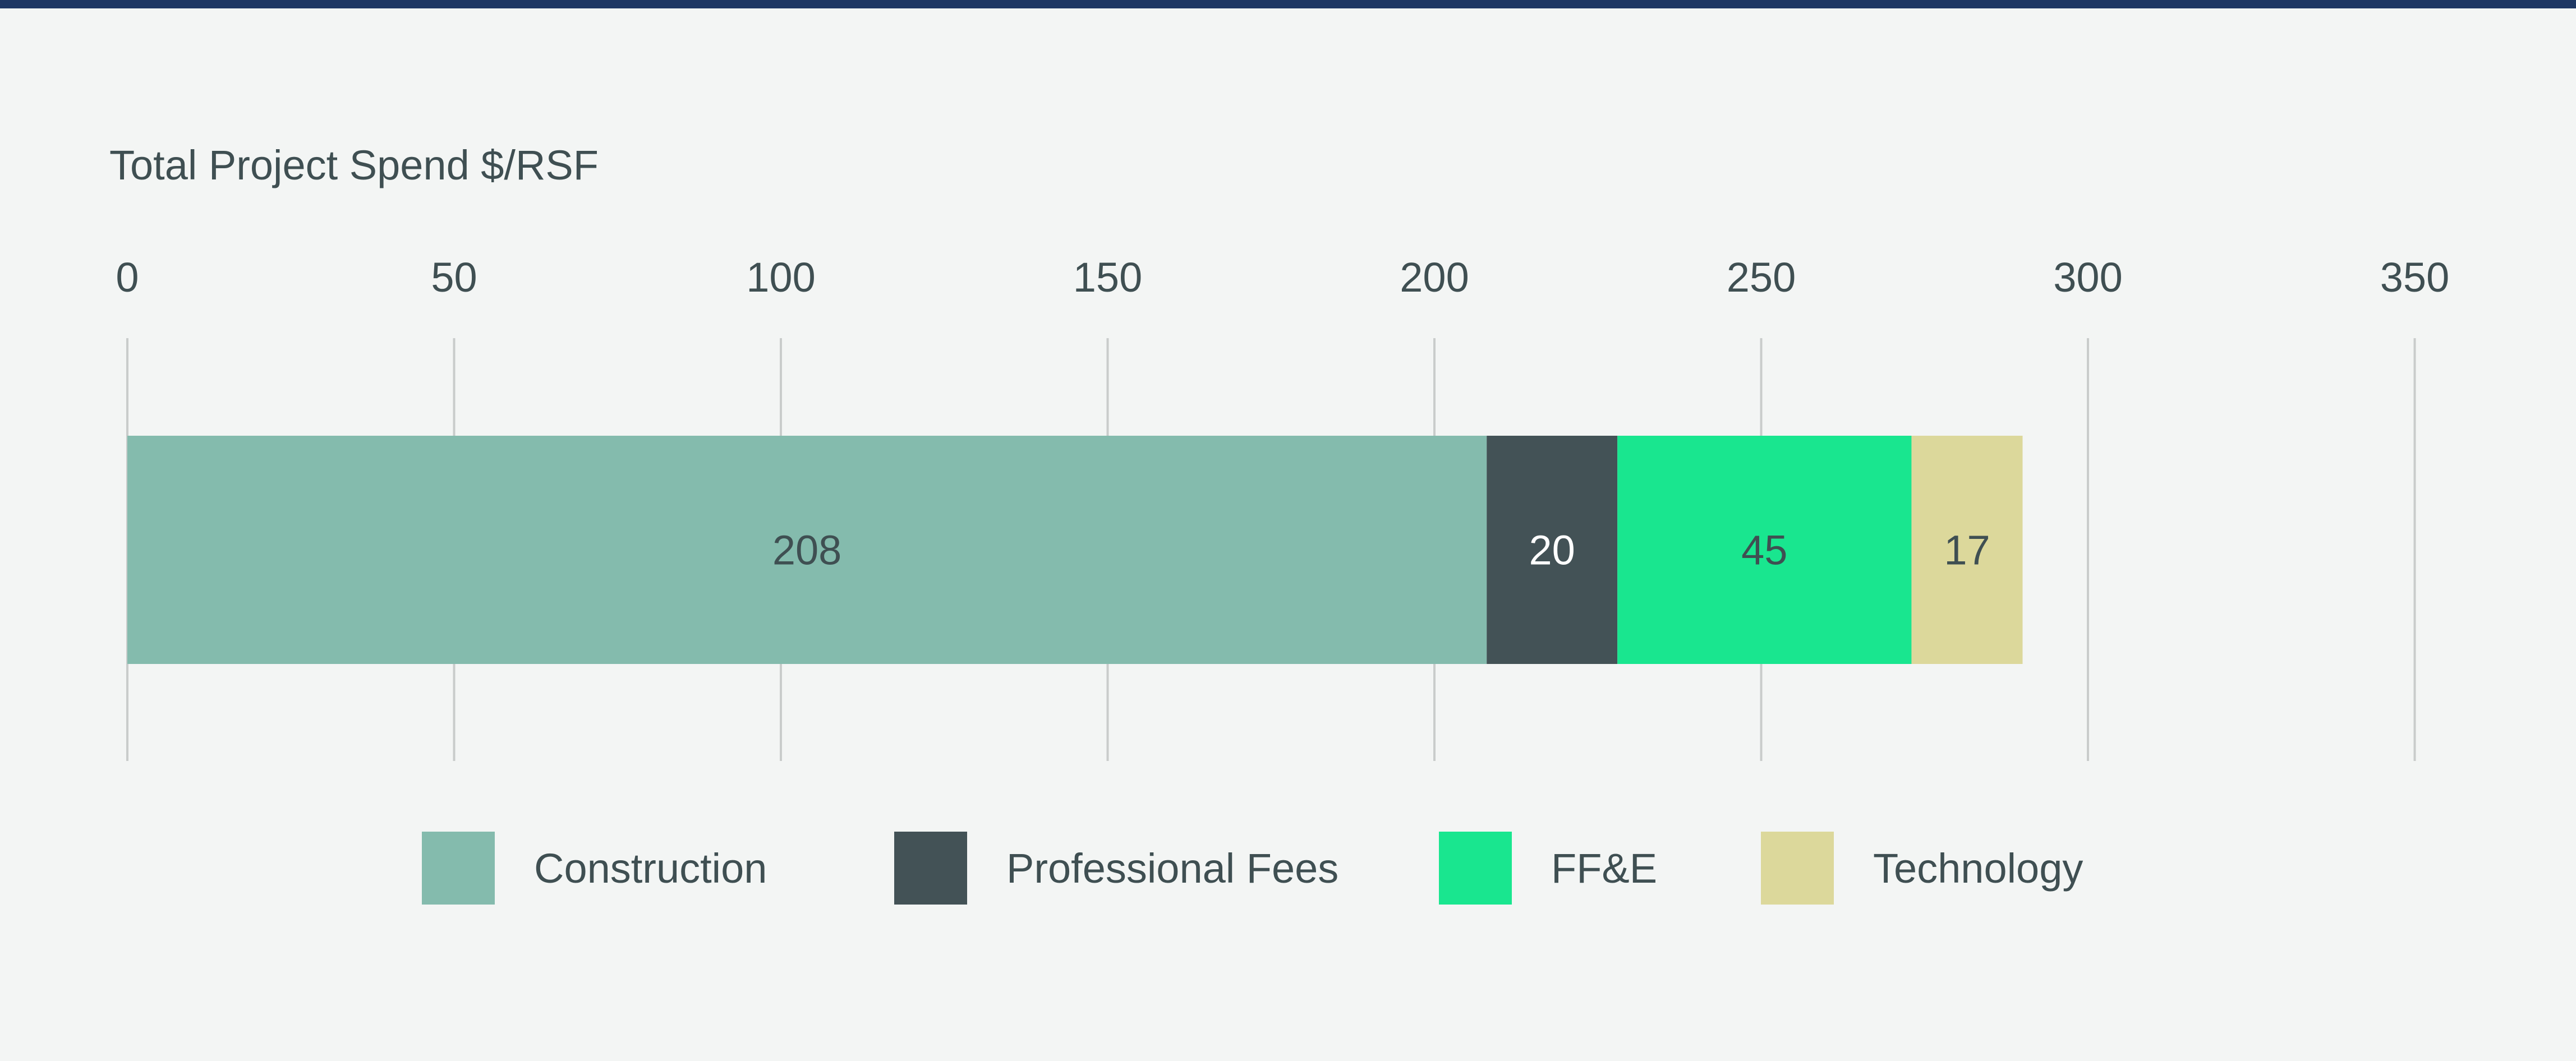 This screenshot has width=2576, height=1061. Describe the element at coordinates (650, 868) in the screenshot. I see `legend-label-construction: Construction` at that location.